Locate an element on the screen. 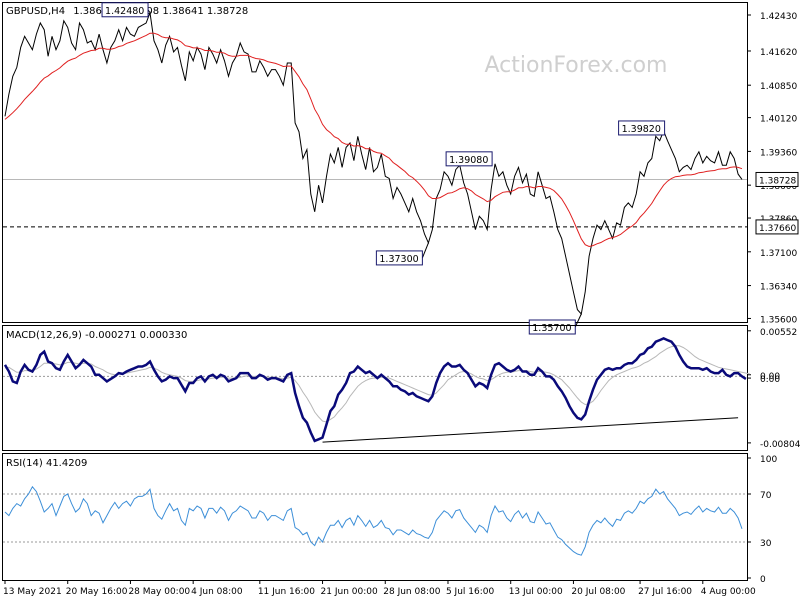  annotation-label: 1.37300 is located at coordinates (398, 259).